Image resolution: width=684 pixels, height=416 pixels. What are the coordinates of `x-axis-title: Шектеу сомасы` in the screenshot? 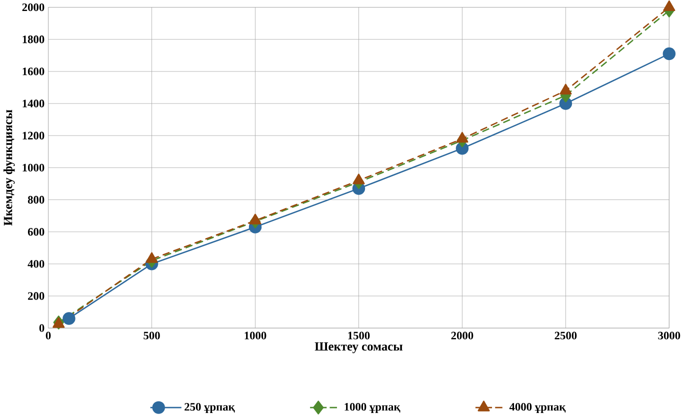 It's located at (358, 348).